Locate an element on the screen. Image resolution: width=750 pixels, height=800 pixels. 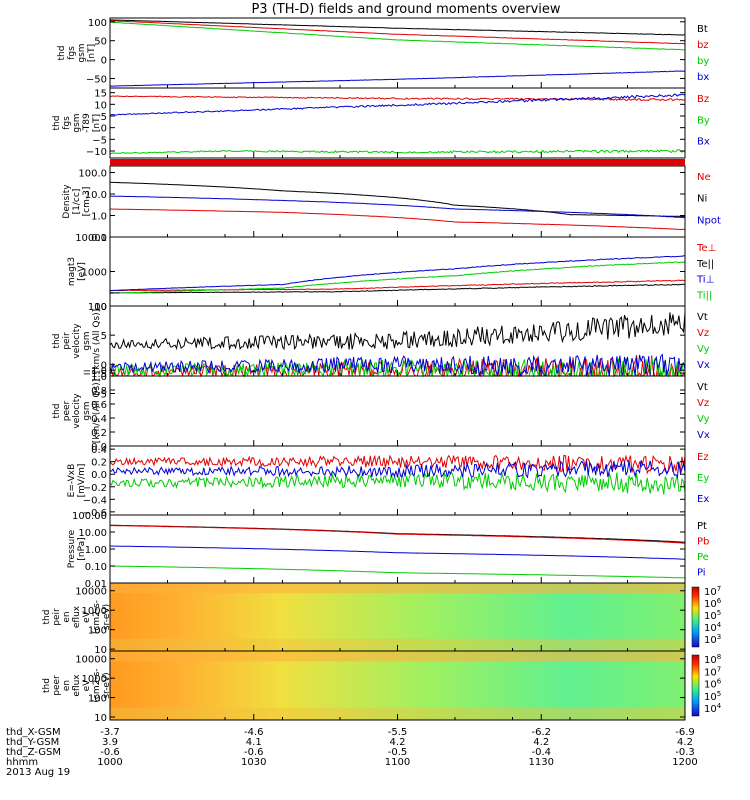
ylabel-line: en is located at coordinates (67, 616).